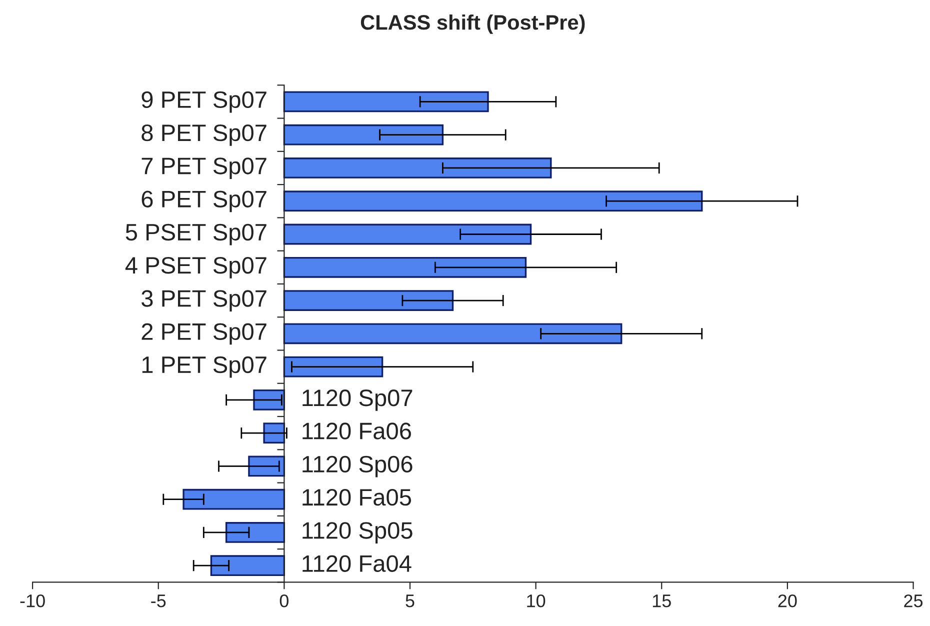  What do you see at coordinates (356, 431) in the screenshot?
I see `y-tick-label: 1120 Fa06` at bounding box center [356, 431].